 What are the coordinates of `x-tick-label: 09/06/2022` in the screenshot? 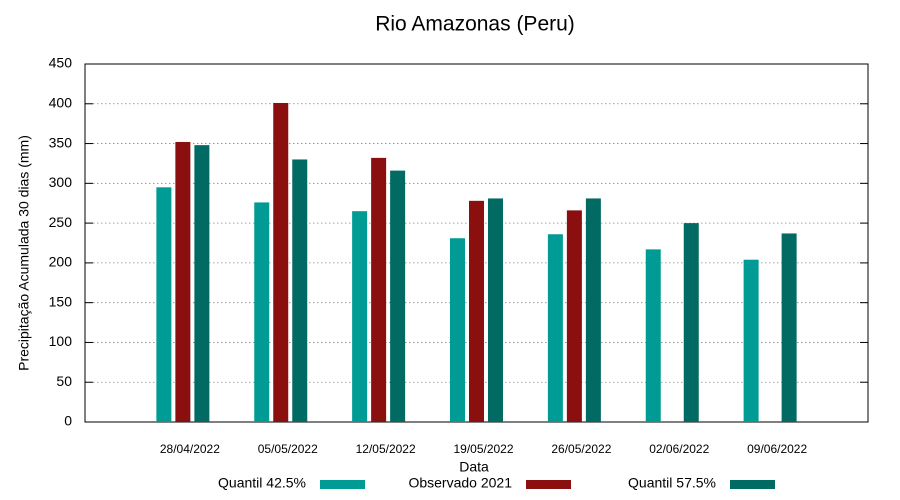 It's located at (777, 449).